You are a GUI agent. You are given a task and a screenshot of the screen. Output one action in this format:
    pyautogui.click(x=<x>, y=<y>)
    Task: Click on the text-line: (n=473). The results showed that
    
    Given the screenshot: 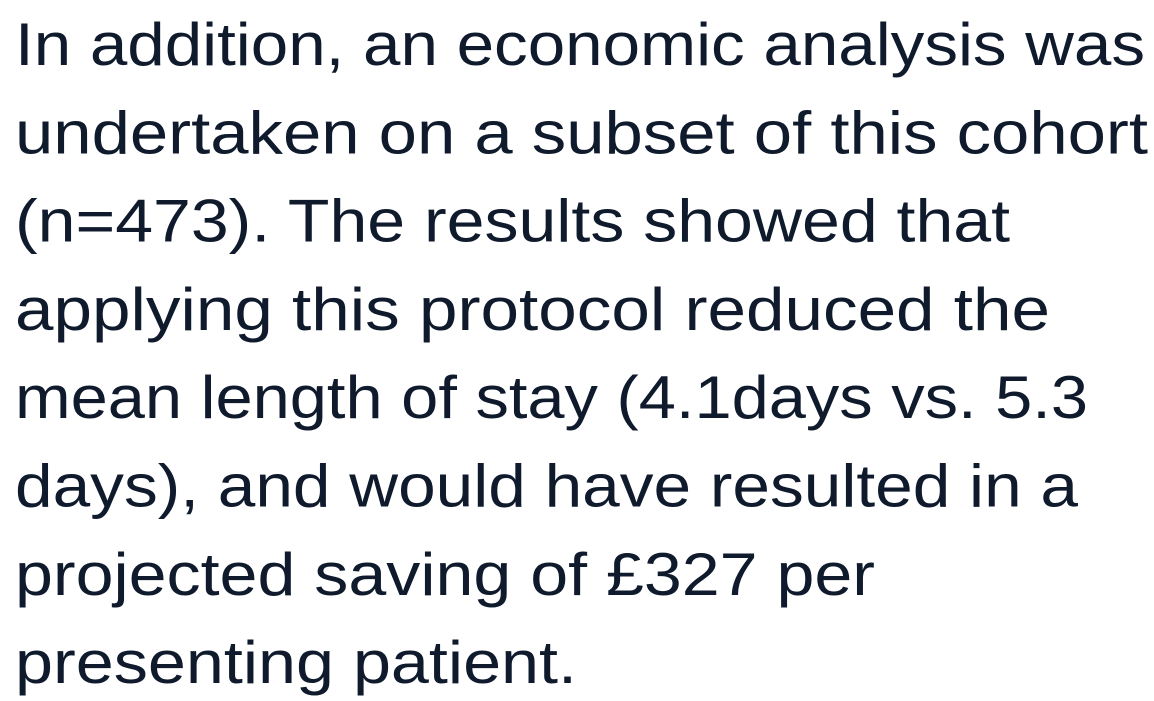 What is the action you would take?
    pyautogui.click(x=512, y=221)
    